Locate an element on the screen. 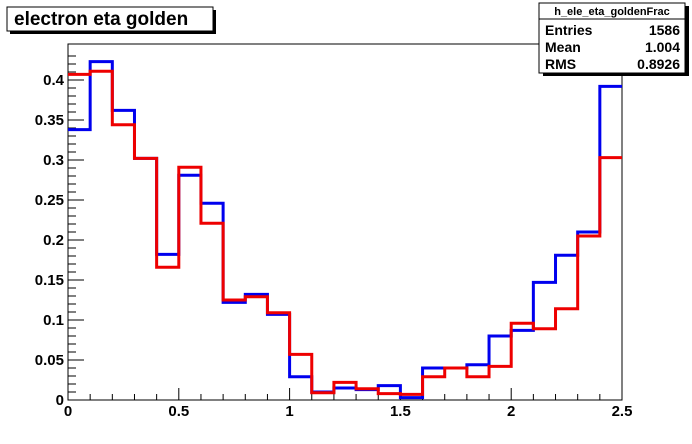 The image size is (692, 444). x-tick-label: 1.5 is located at coordinates (400, 411).